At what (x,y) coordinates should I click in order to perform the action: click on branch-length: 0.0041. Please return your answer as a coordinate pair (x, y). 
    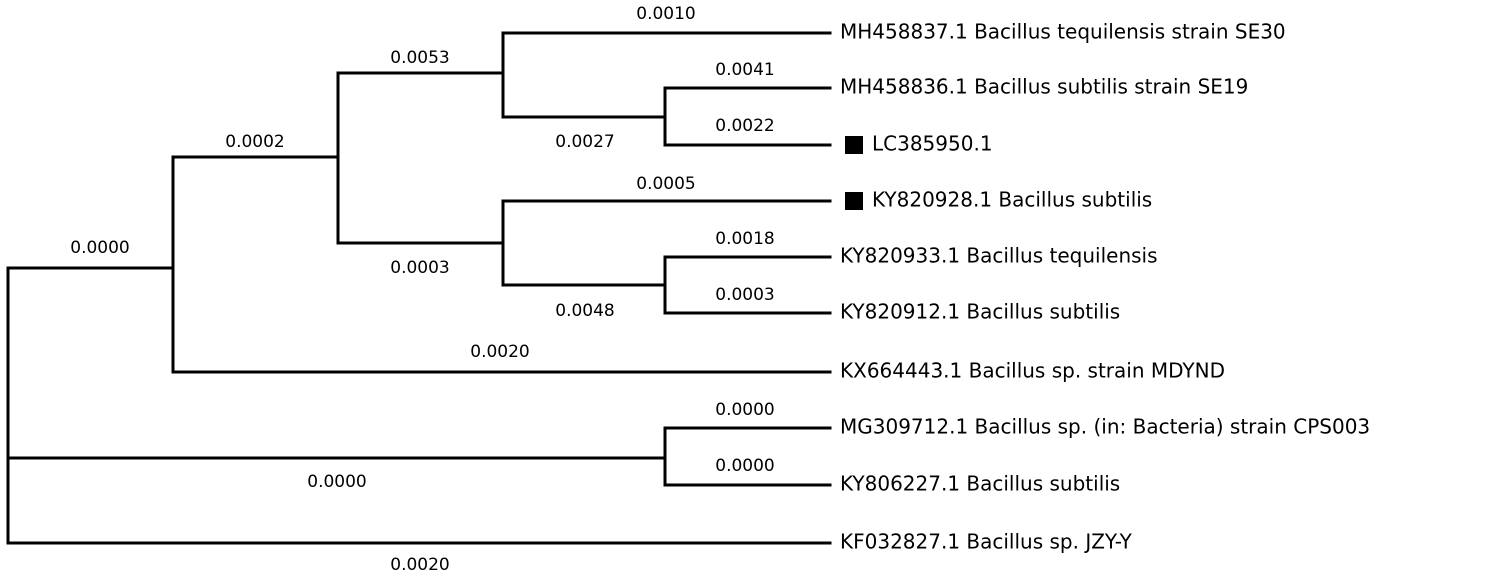
    Looking at the image, I should click on (744, 70).